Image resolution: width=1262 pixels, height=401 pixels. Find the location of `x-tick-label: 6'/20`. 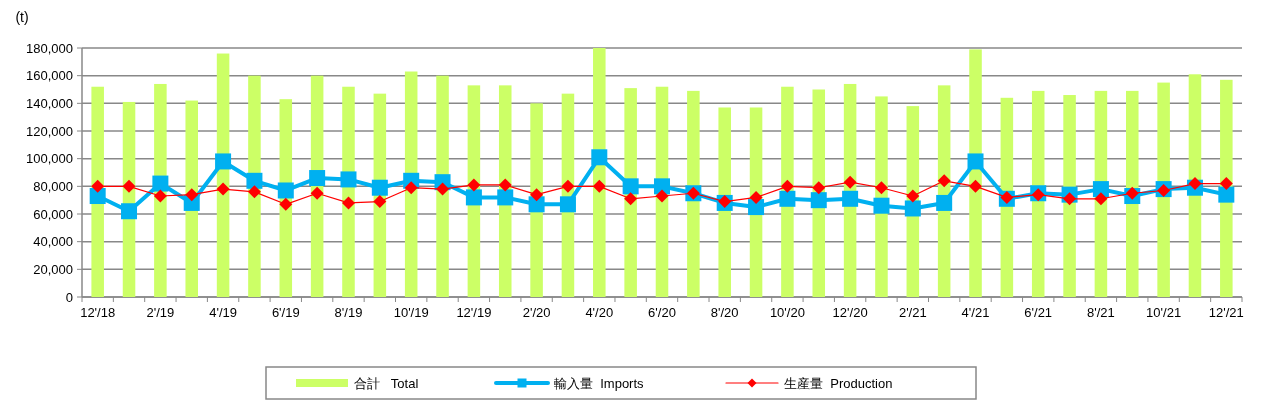

x-tick-label: 6'/20 is located at coordinates (662, 312).